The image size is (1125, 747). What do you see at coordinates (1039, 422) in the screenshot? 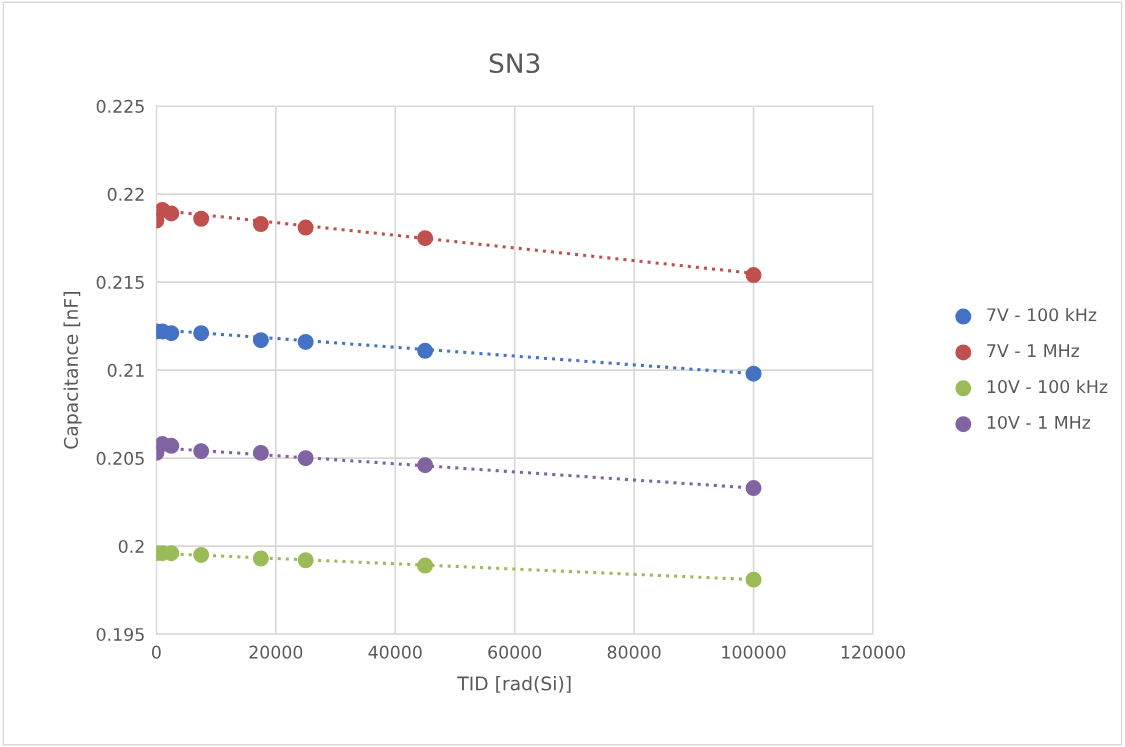
I see `legend-label: 10V - 1 MHz` at bounding box center [1039, 422].